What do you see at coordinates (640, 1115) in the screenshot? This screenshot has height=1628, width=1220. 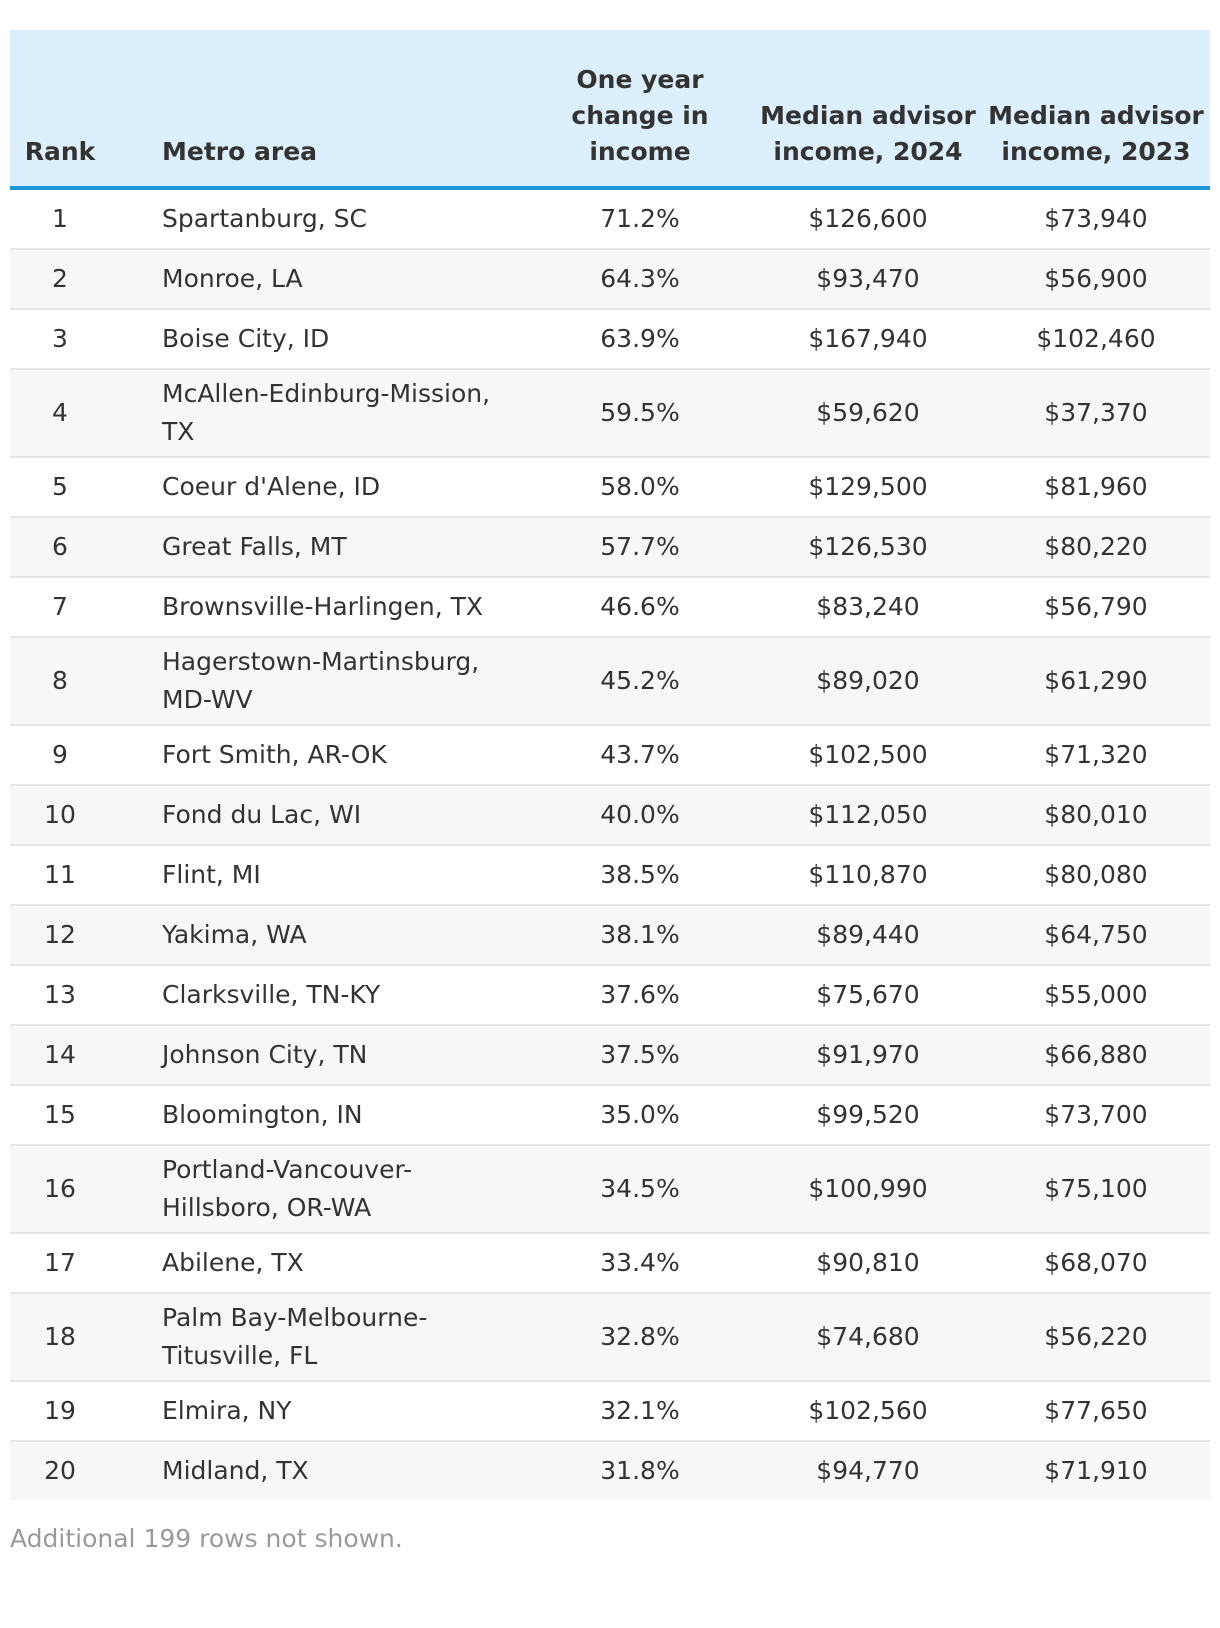 I see `cell-one-year-change: 35.0%` at bounding box center [640, 1115].